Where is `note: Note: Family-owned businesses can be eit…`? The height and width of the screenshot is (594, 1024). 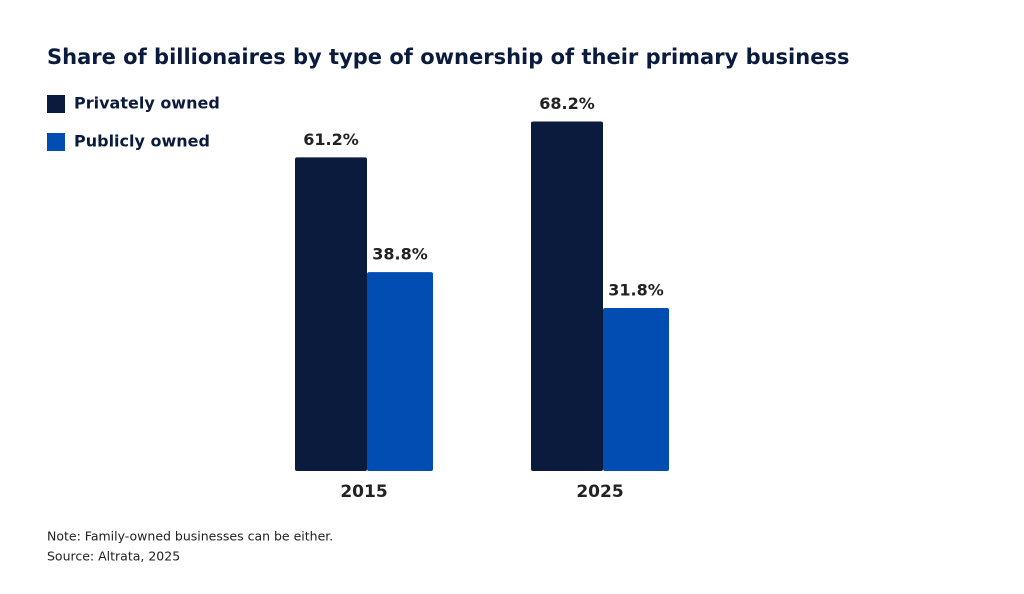
note: Note: Family-owned businesses can be eit… is located at coordinates (190, 536).